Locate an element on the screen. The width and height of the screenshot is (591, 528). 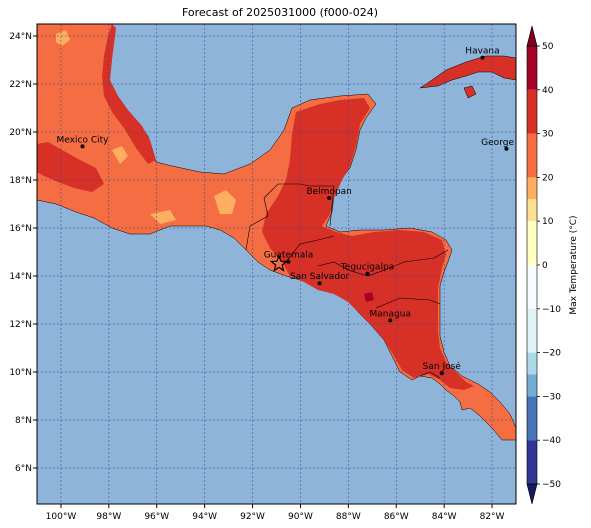
y-tick-label: 8°N is located at coordinates (23, 421).